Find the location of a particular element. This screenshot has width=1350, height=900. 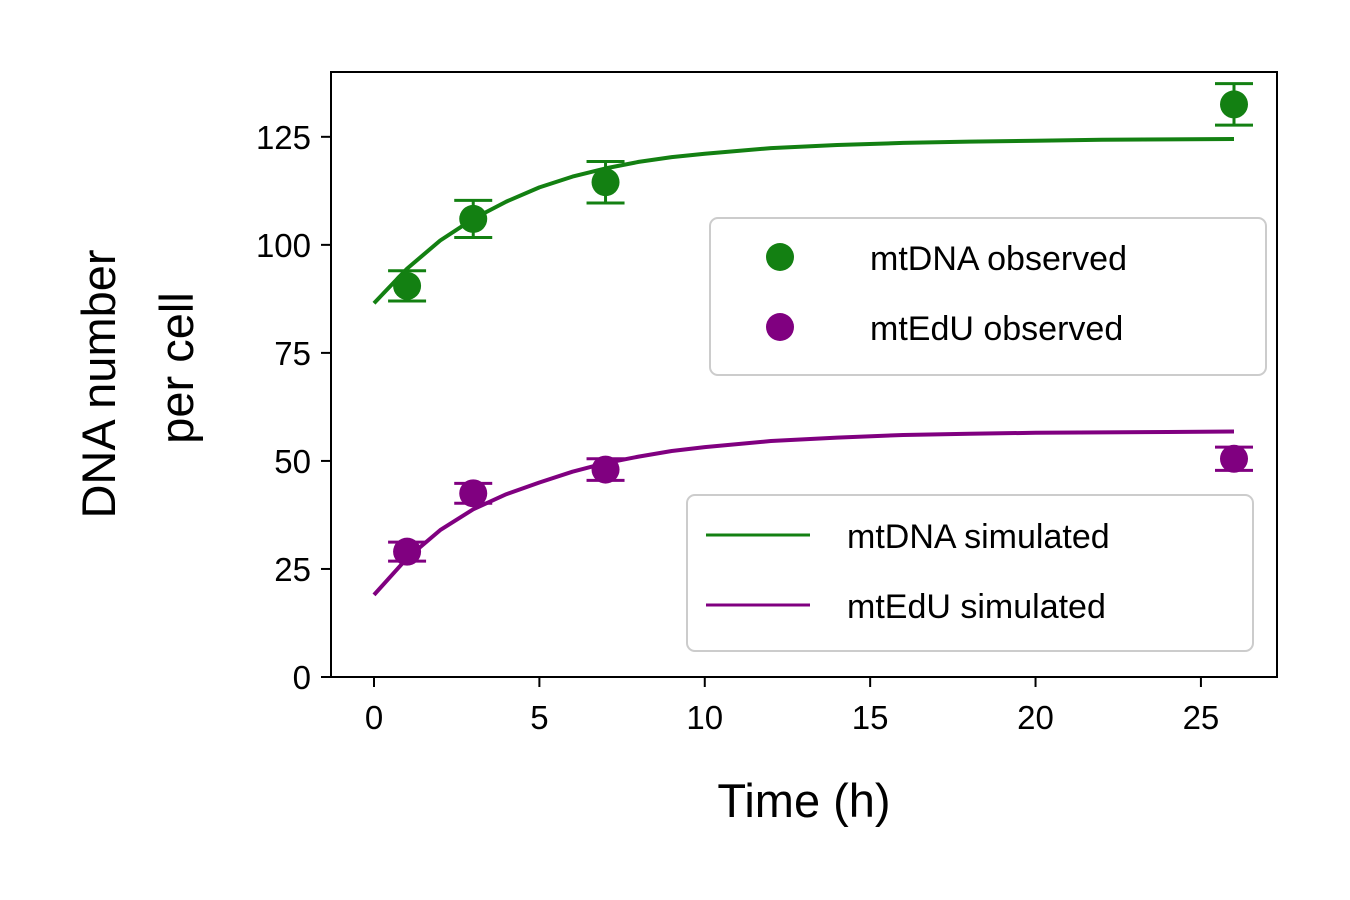

legend-simulated: mtDNA simulated mtEdU simulated is located at coordinates (970, 573).